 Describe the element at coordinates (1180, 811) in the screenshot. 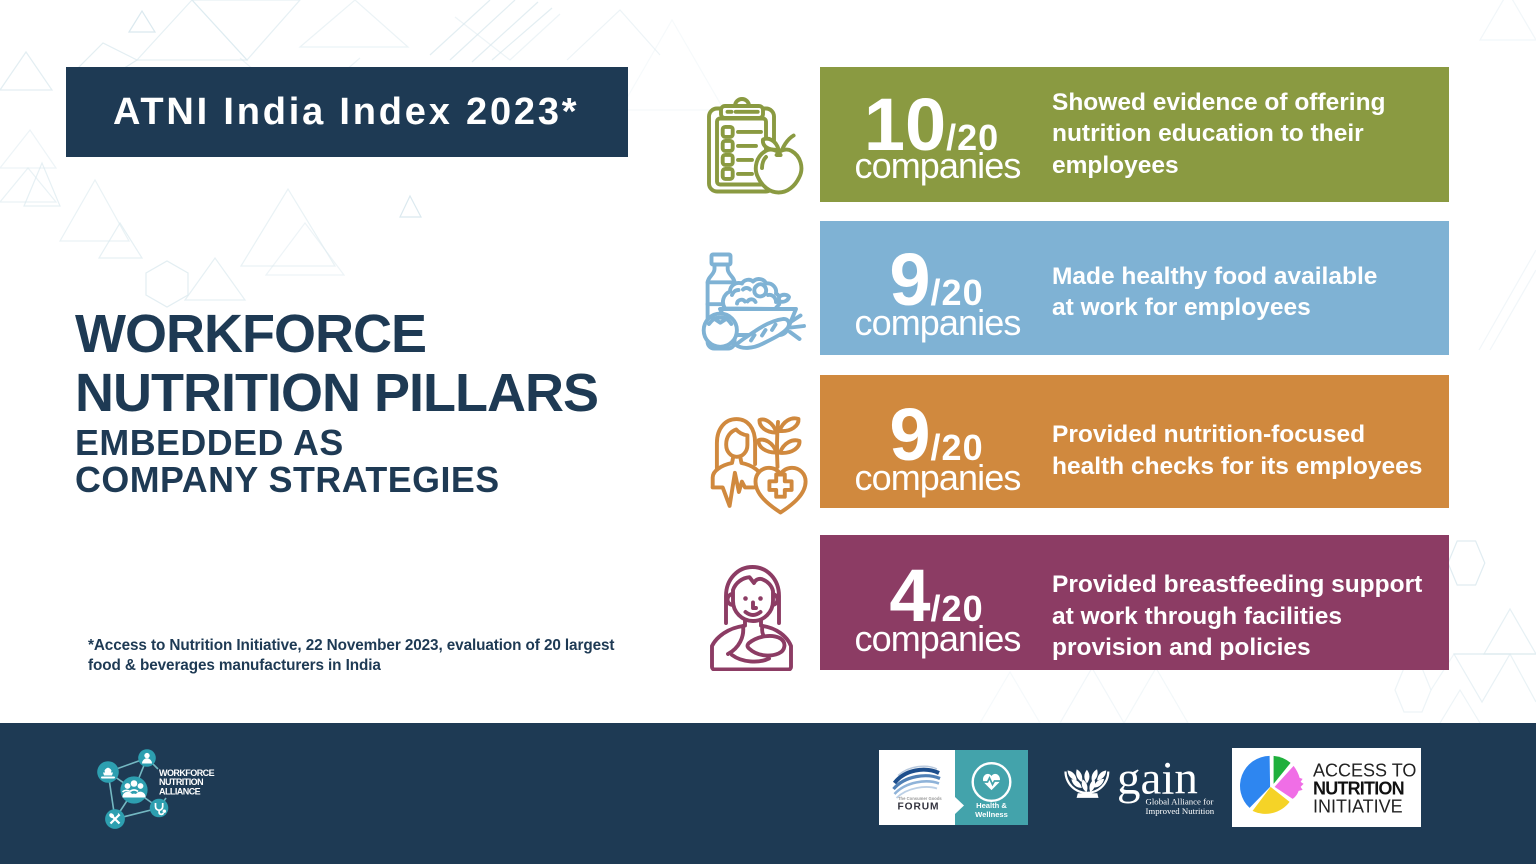

I see `svg-text: Improved Nutrition` at that location.